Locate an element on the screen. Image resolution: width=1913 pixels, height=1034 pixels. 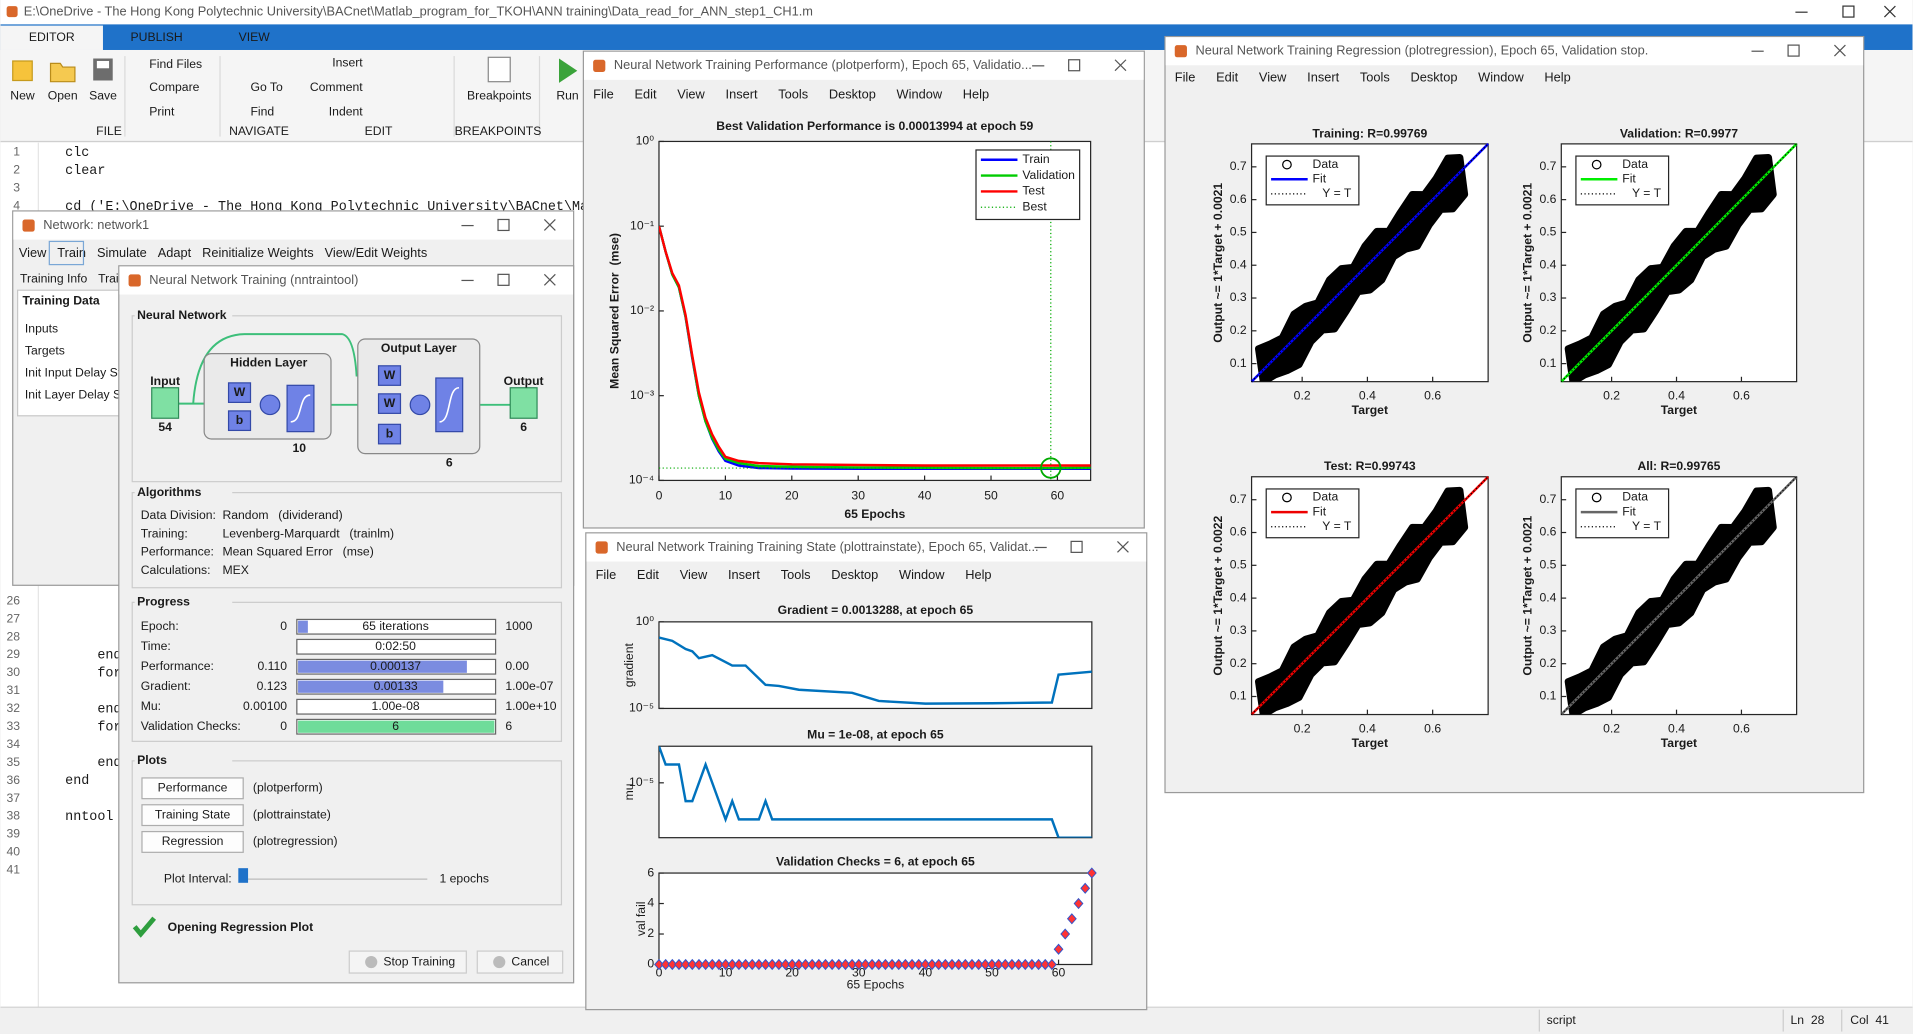
line-number: 26 is located at coordinates (13, 600).